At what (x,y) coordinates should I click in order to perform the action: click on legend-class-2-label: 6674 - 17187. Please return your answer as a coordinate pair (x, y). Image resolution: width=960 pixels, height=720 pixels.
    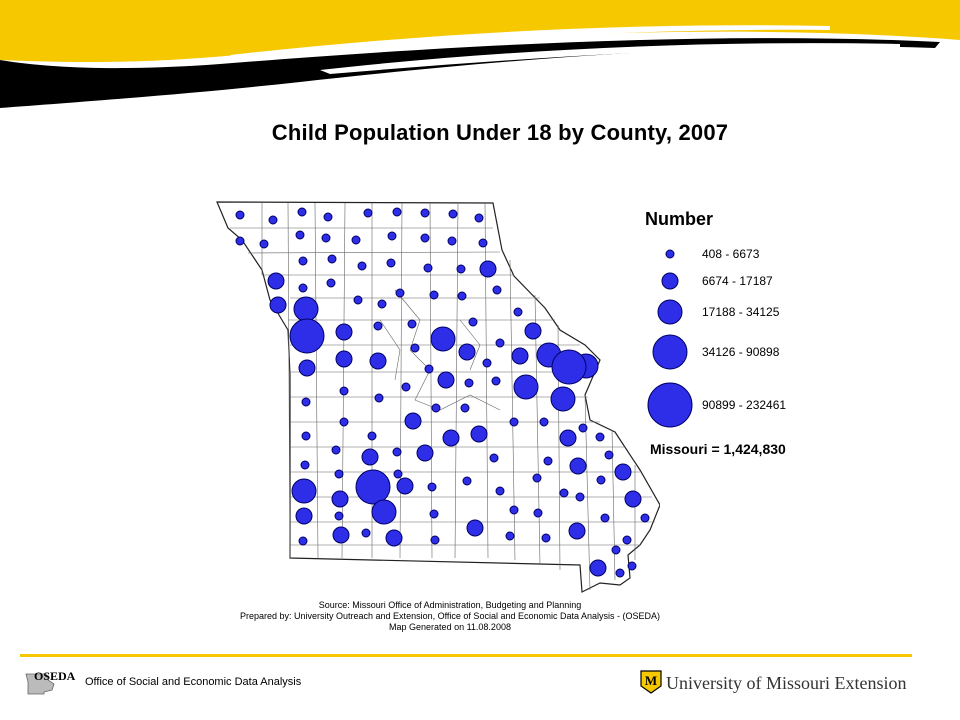
    Looking at the image, I should click on (737, 281).